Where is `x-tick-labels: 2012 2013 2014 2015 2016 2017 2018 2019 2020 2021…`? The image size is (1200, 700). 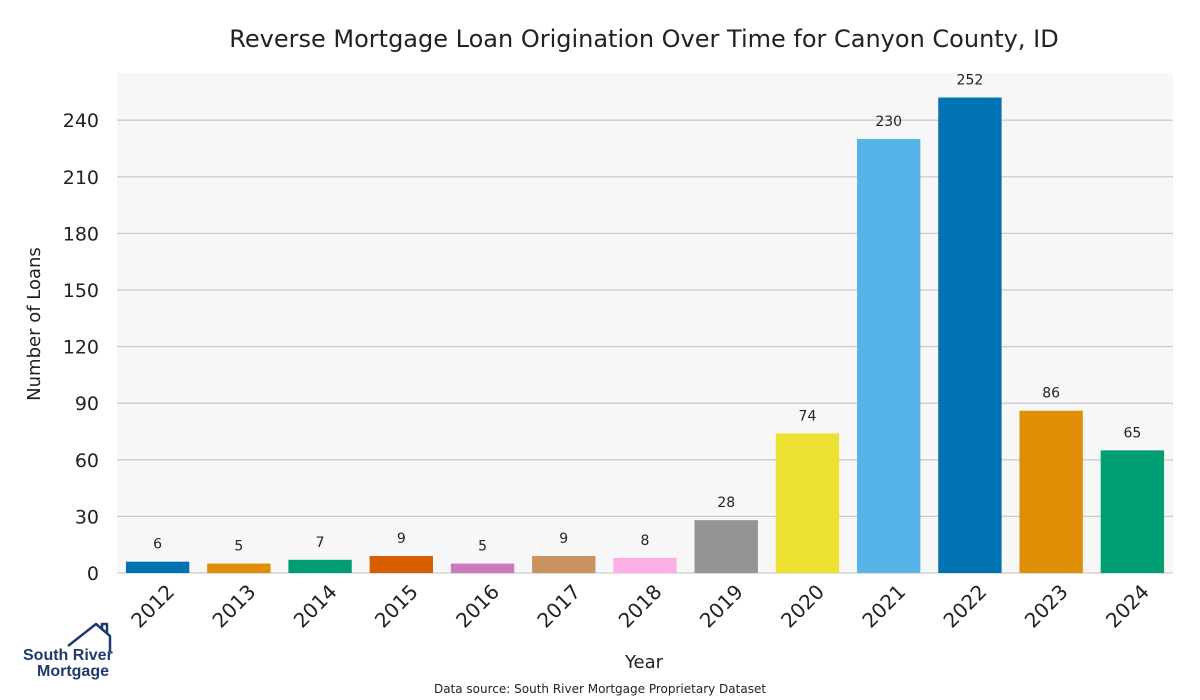
x-tick-labels: 2012 2013 2014 2015 2016 2017 2018 2019 2020 2021… is located at coordinates (640, 606).